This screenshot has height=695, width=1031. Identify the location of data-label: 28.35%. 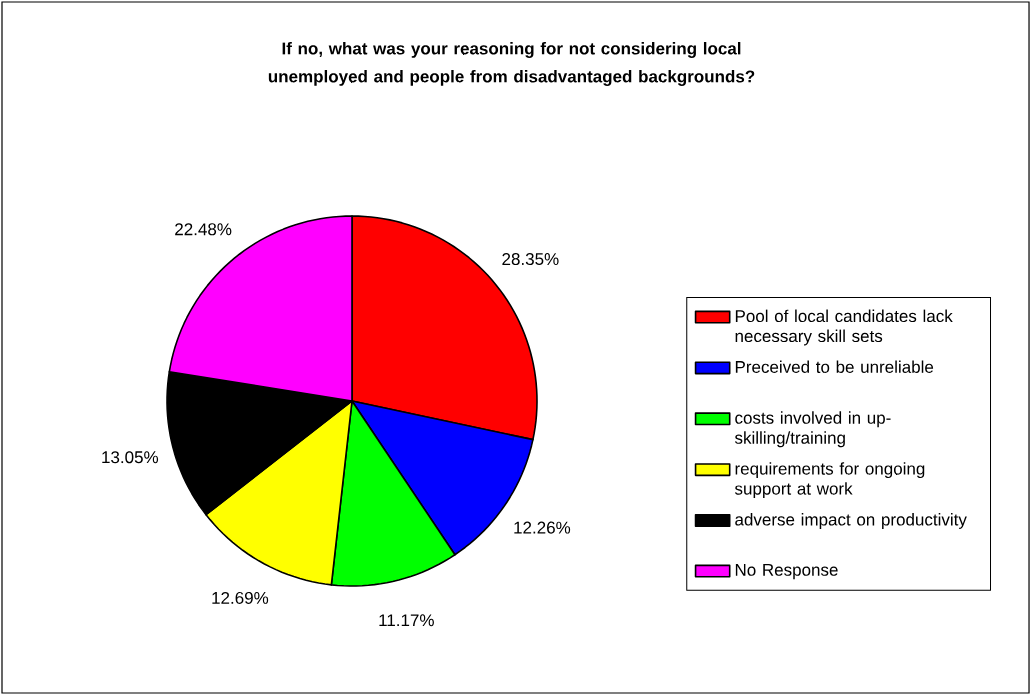
(530, 259).